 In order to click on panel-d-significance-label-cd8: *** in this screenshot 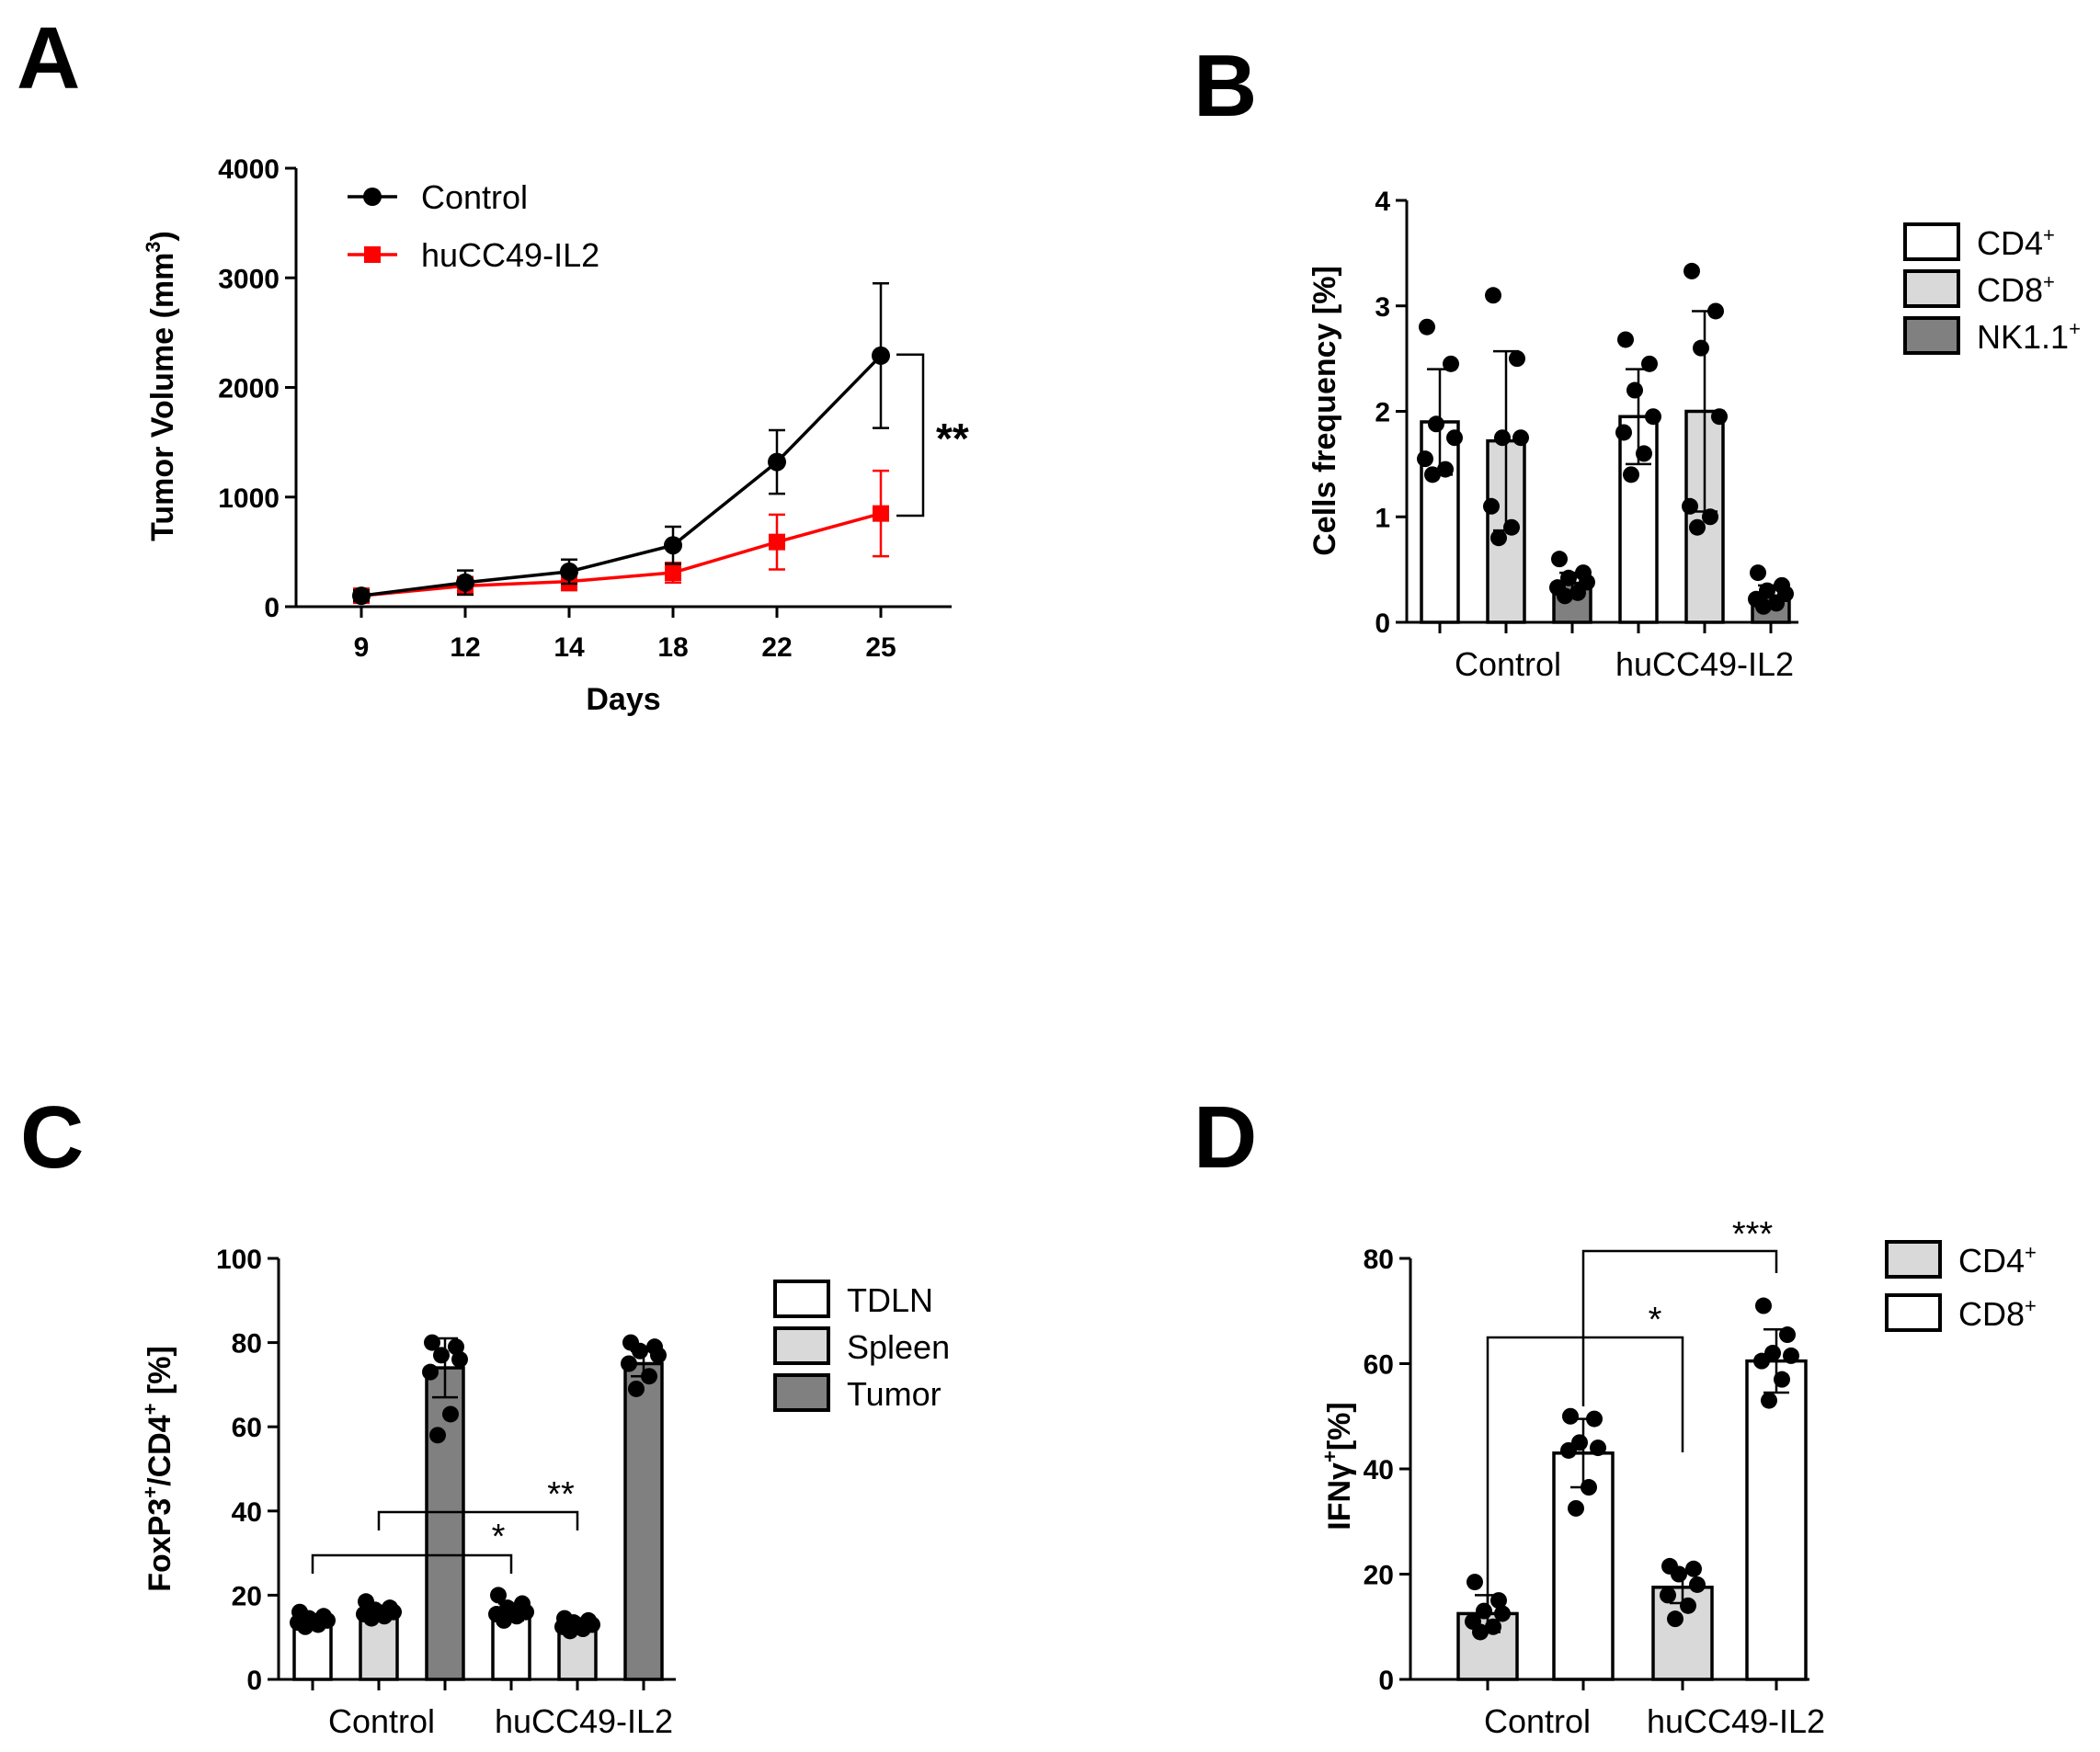, I will do `click(1753, 1234)`.